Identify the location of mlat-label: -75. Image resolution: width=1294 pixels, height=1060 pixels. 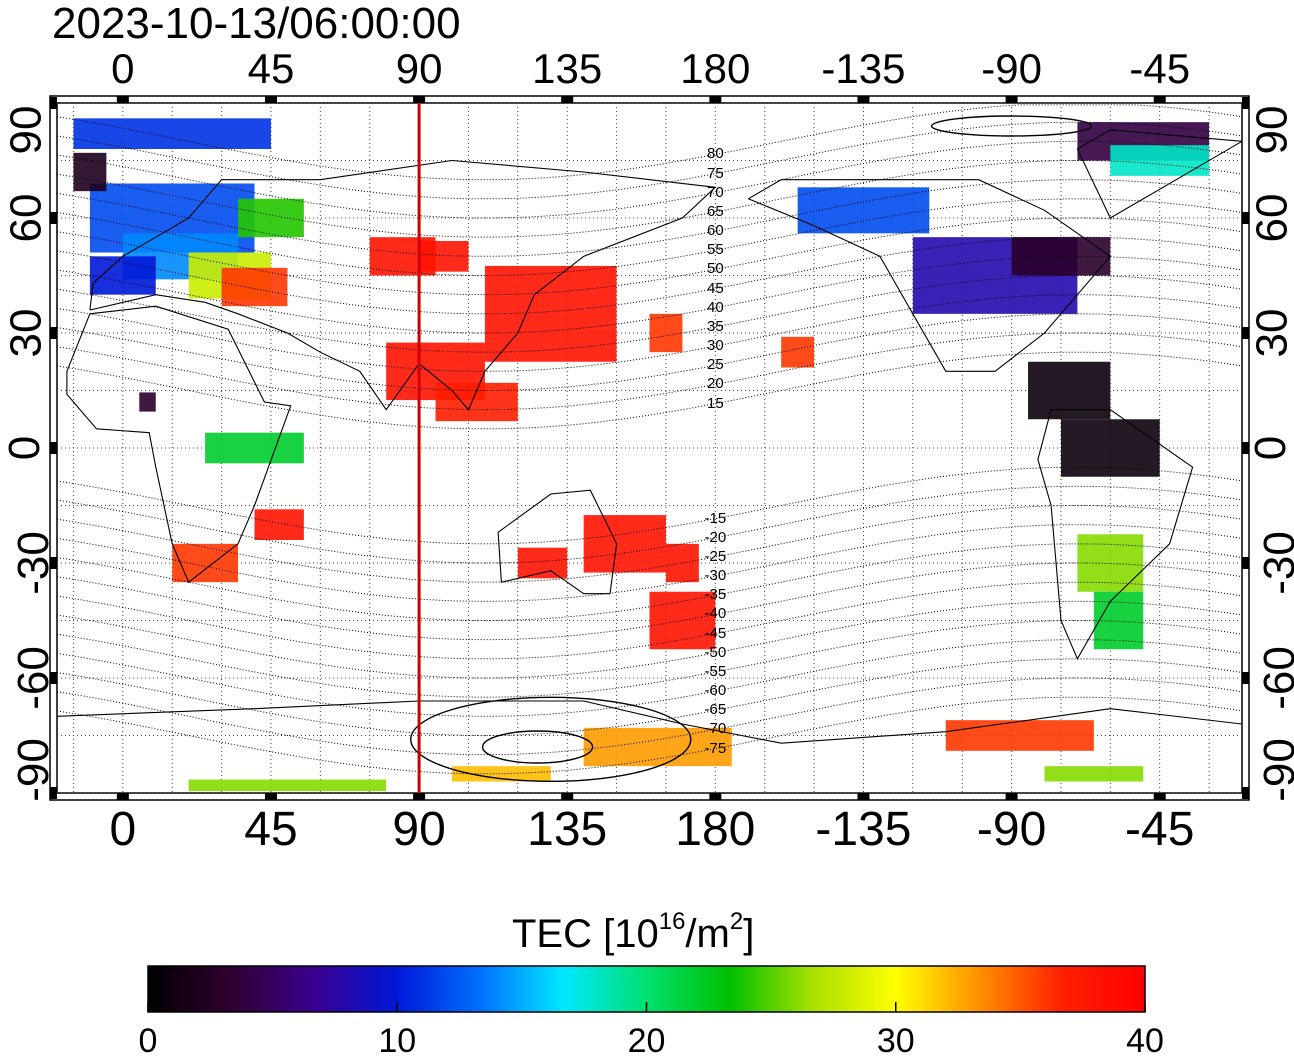
(715, 748).